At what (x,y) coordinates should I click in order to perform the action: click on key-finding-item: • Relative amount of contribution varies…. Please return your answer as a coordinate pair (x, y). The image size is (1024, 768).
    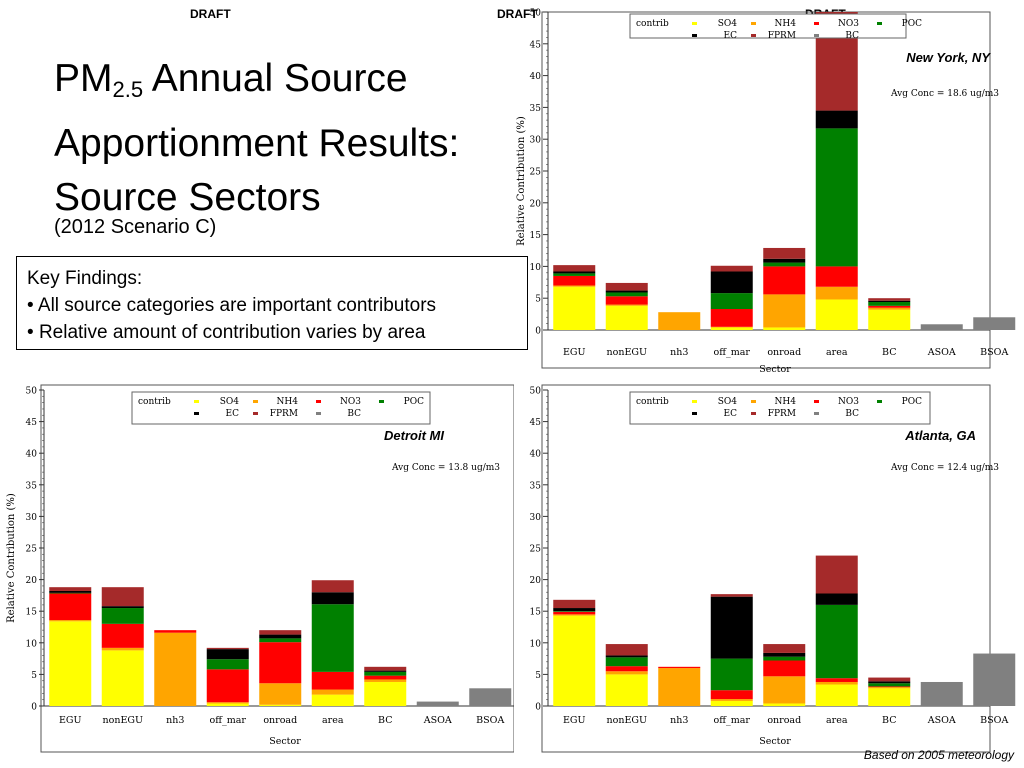
    Looking at the image, I should click on (226, 332).